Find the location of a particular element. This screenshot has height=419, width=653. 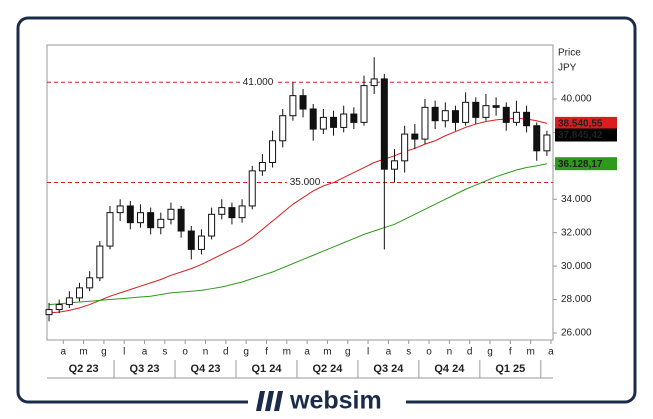

x-group-label: Q3 24 is located at coordinates (388, 369).